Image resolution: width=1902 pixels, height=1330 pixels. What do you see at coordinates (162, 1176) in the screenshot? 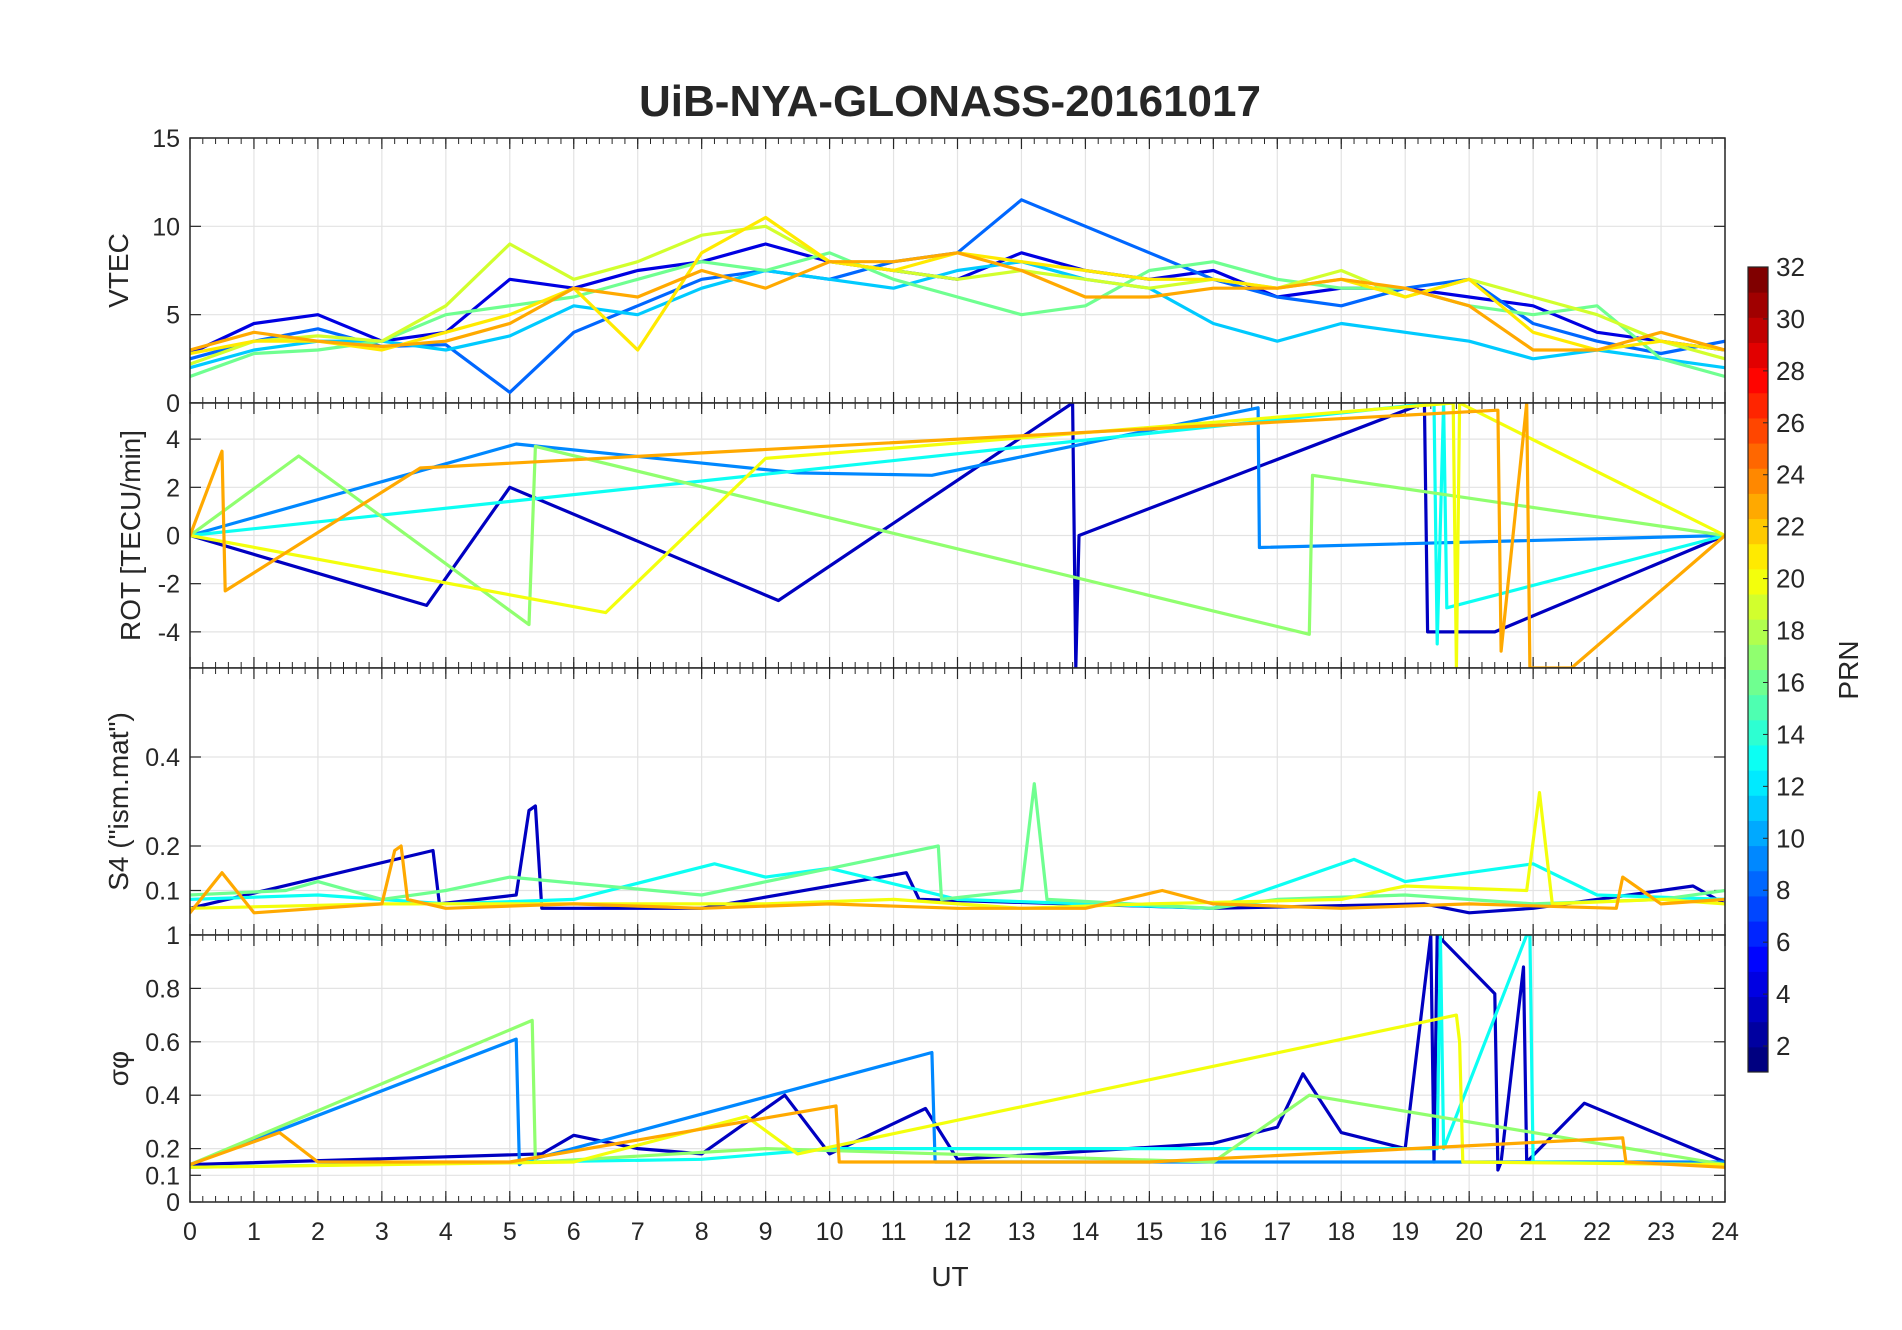
I see `y-tick-label: 0.1` at bounding box center [162, 1176].